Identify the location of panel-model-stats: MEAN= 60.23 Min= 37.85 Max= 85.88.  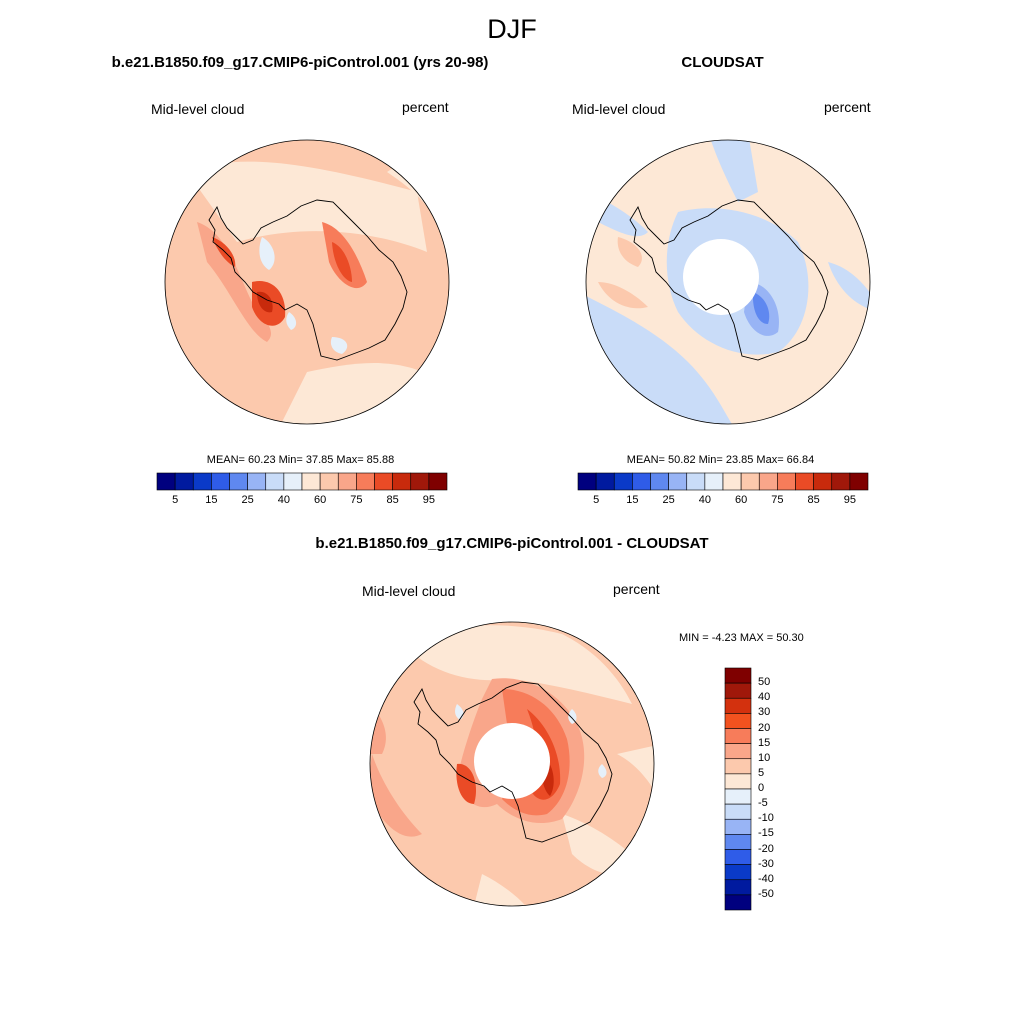
(300, 460).